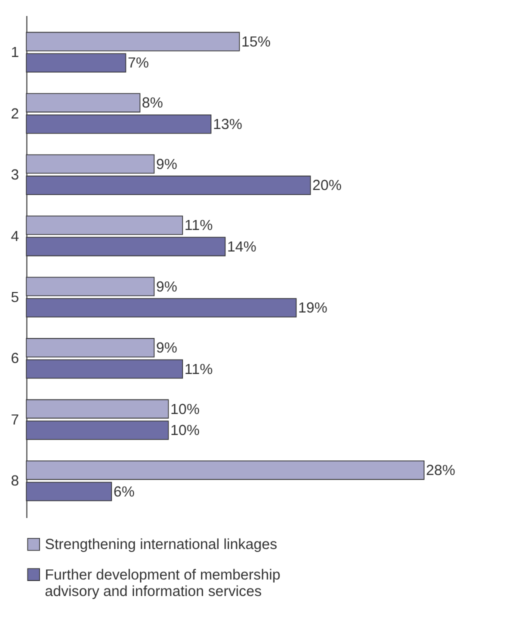 Image resolution: width=505 pixels, height=638 pixels. What do you see at coordinates (313, 308) in the screenshot?
I see `data-label: 19%` at bounding box center [313, 308].